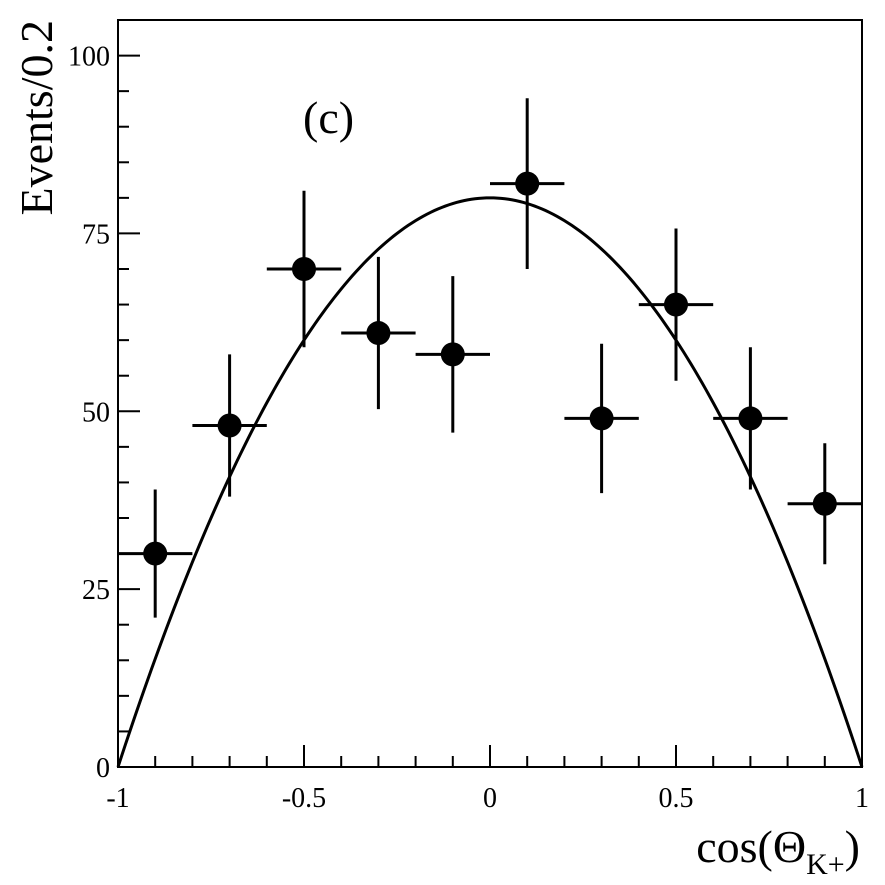 The height and width of the screenshot is (885, 885). I want to click on y-axis-ticks, so click(129, 411).